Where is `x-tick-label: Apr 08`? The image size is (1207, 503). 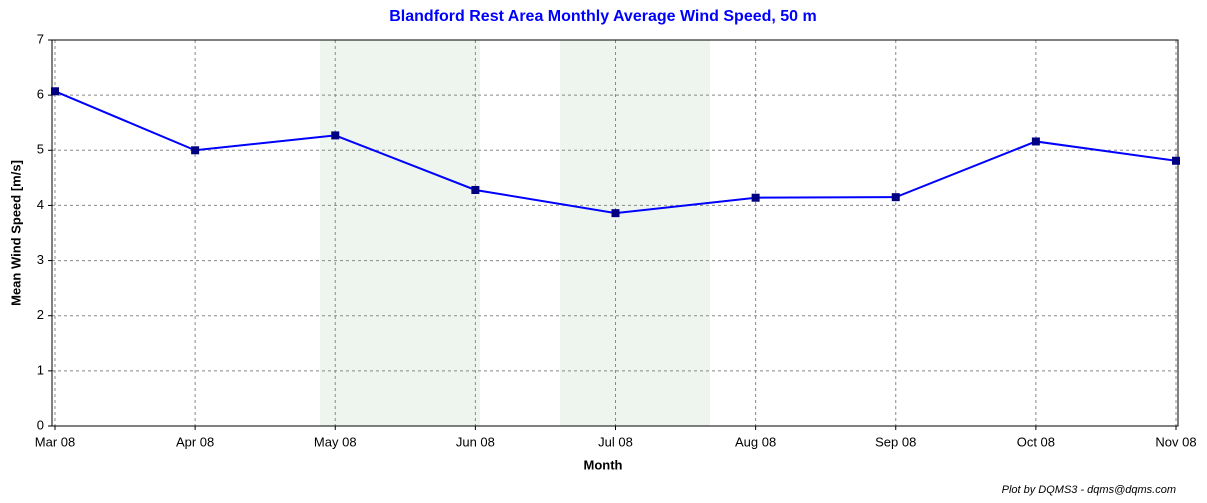
x-tick-label: Apr 08 is located at coordinates (195, 441).